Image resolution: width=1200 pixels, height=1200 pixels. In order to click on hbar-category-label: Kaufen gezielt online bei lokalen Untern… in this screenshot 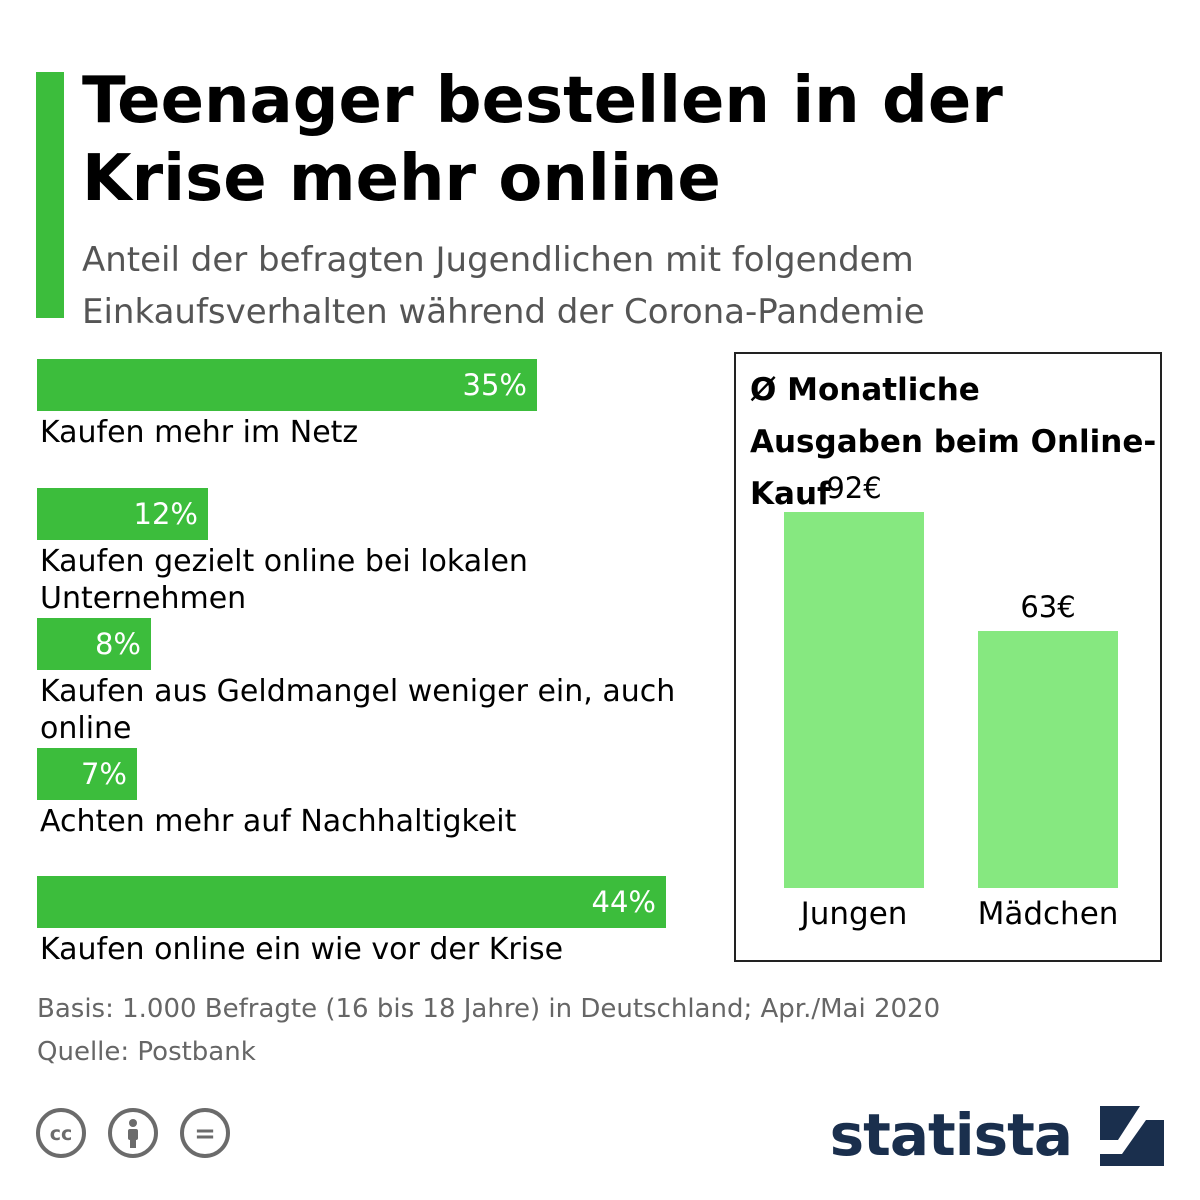, I will do `click(284, 580)`.